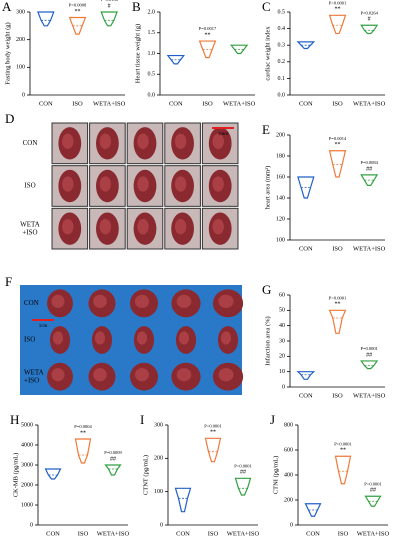 The height and width of the screenshot is (550, 399). What do you see at coordinates (30, 143) in the screenshot?
I see `row-label: CON` at bounding box center [30, 143].